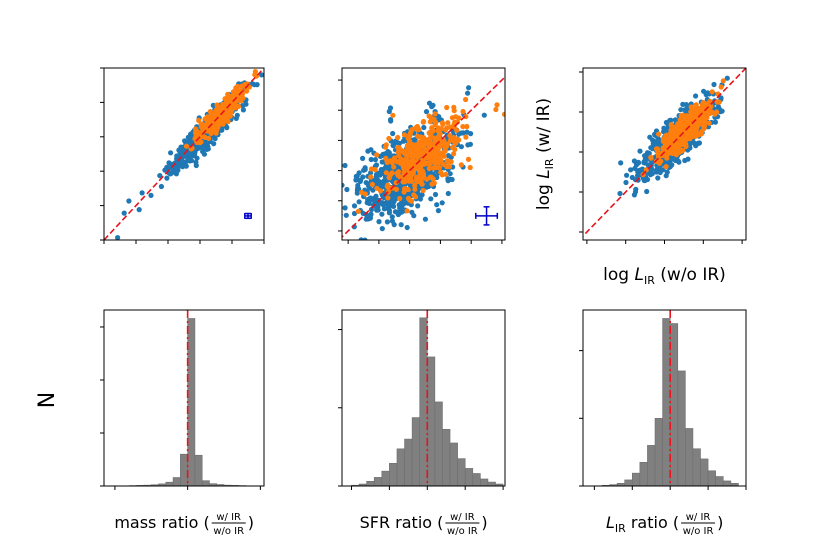 This screenshot has width=830, height=554. I want to click on one-to-one-line, so click(184, 154).